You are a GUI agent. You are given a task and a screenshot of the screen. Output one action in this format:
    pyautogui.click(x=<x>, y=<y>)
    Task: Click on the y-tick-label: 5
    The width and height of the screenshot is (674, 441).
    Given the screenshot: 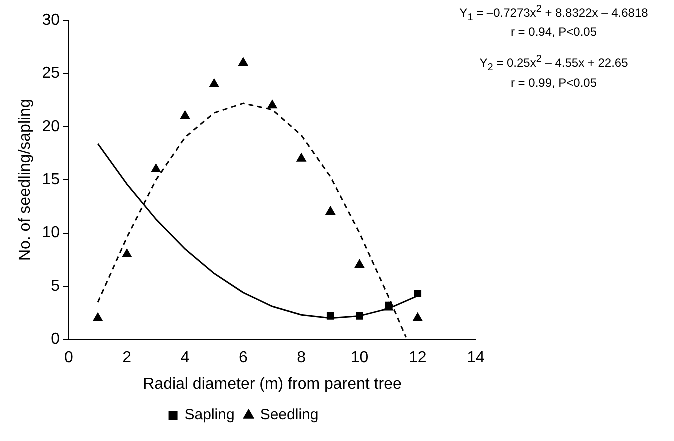 What is the action you would take?
    pyautogui.click(x=55, y=286)
    